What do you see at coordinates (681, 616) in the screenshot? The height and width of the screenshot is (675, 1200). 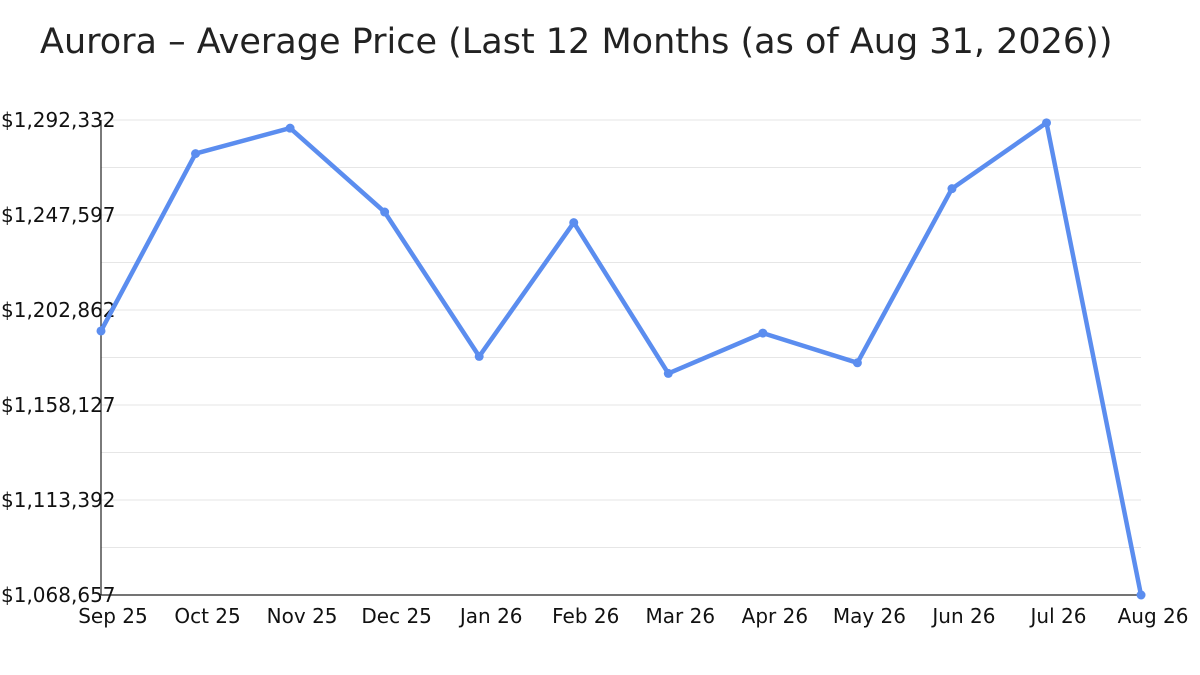 I see `x-tick-label: Mar 26` at bounding box center [681, 616].